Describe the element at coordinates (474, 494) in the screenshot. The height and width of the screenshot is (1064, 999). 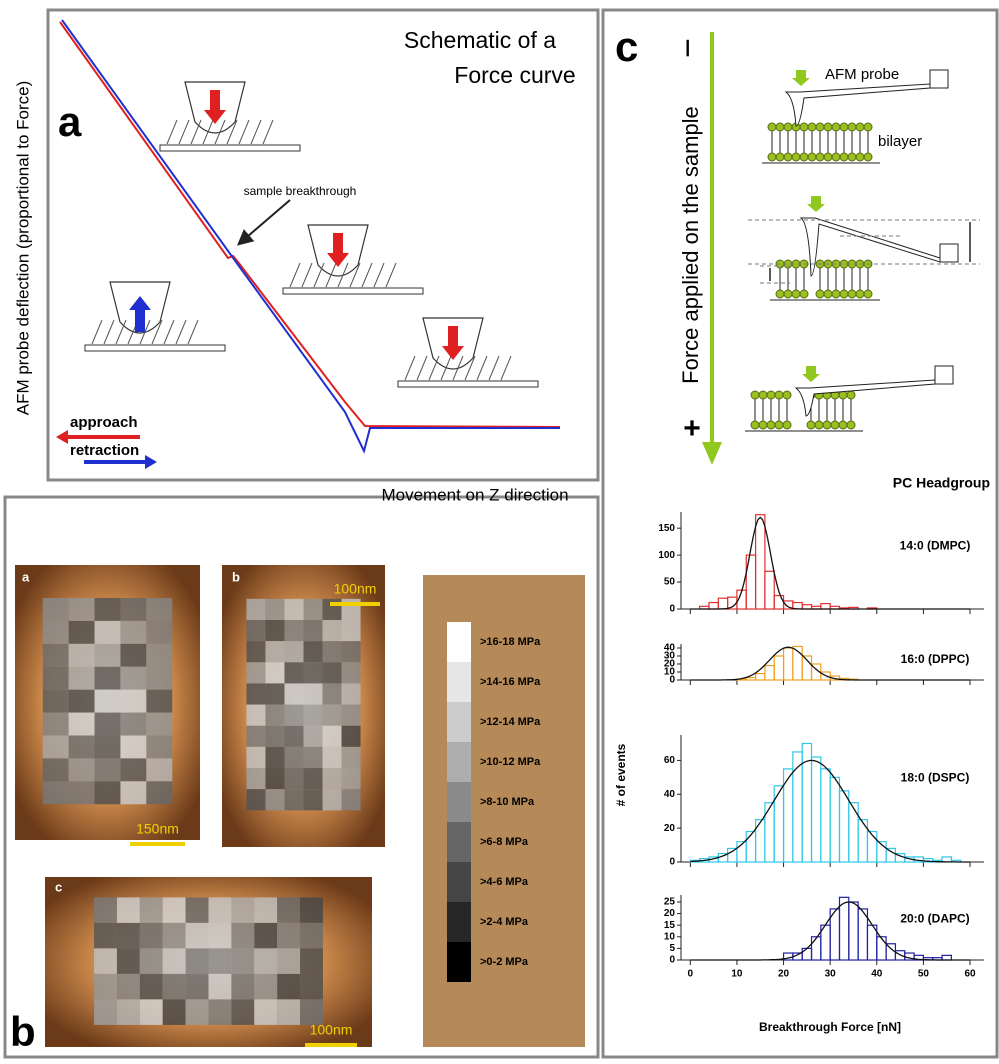
I see `x-axis-label: Movement on Z direction` at that location.